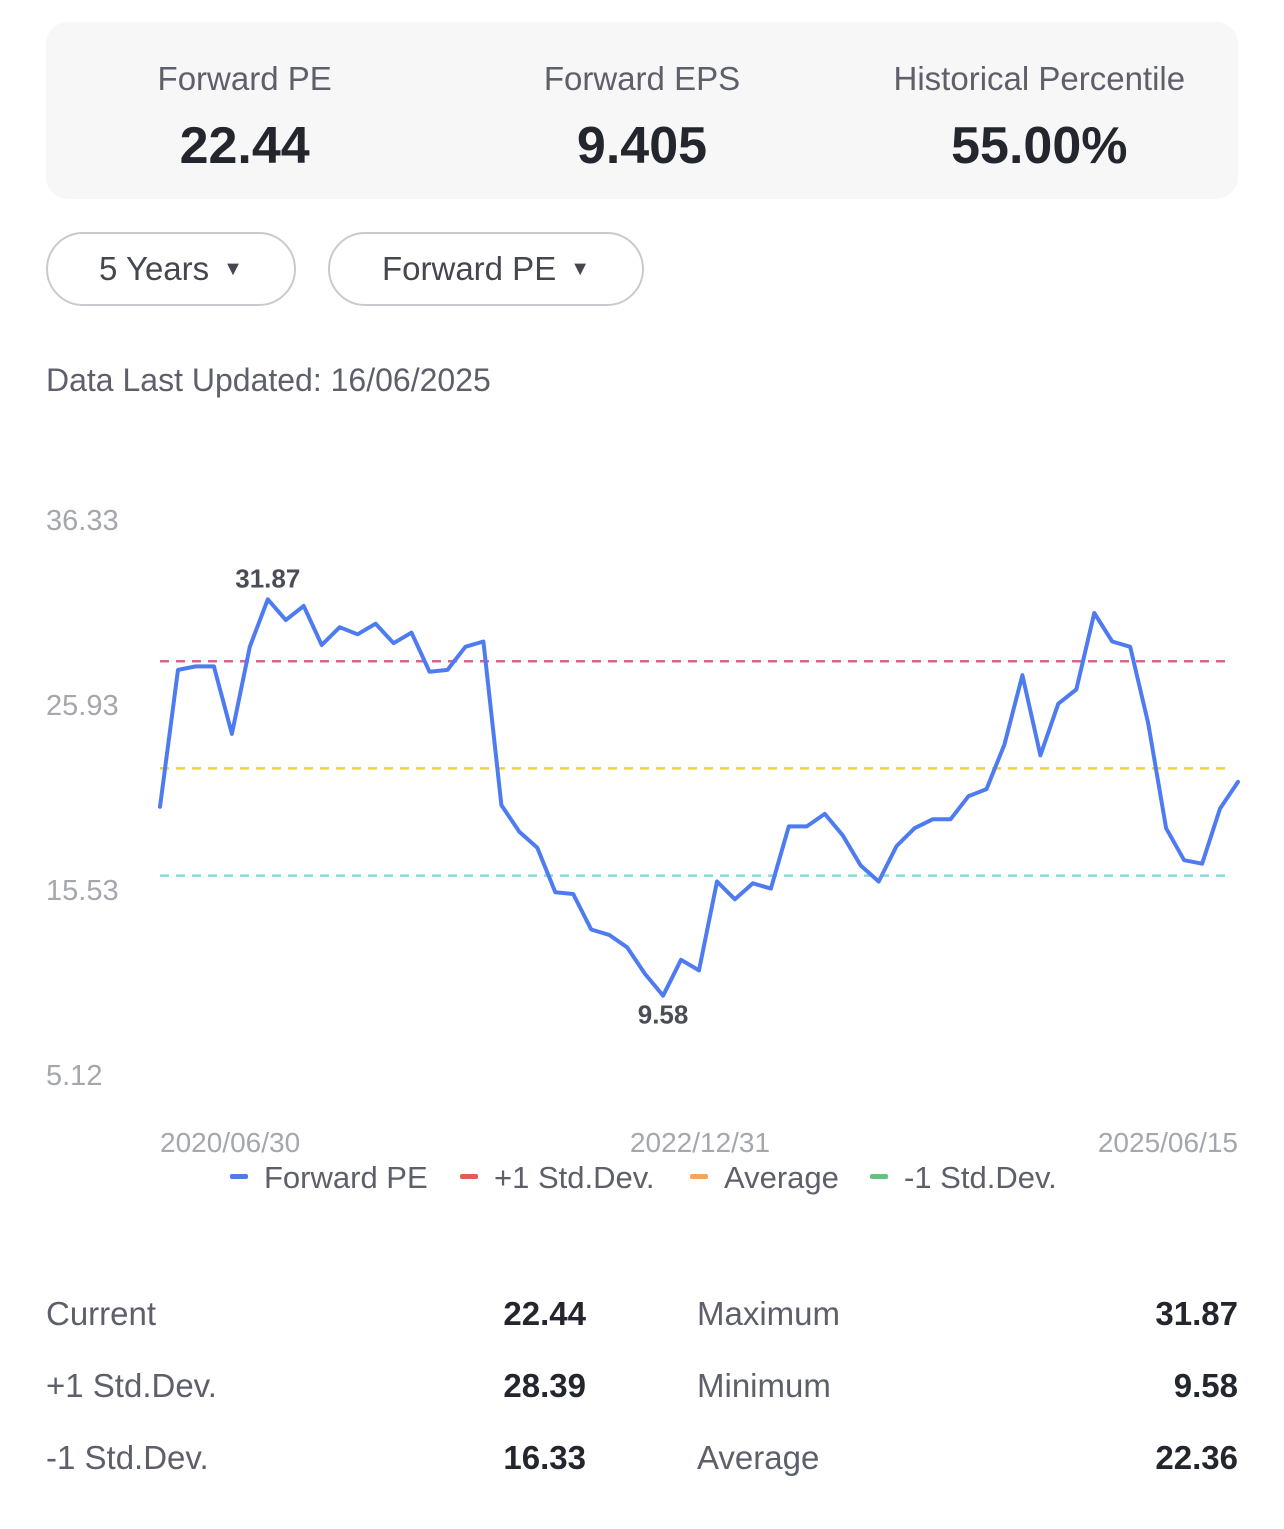  Describe the element at coordinates (74, 1076) in the screenshot. I see `y-tick-label: 5.12` at that location.